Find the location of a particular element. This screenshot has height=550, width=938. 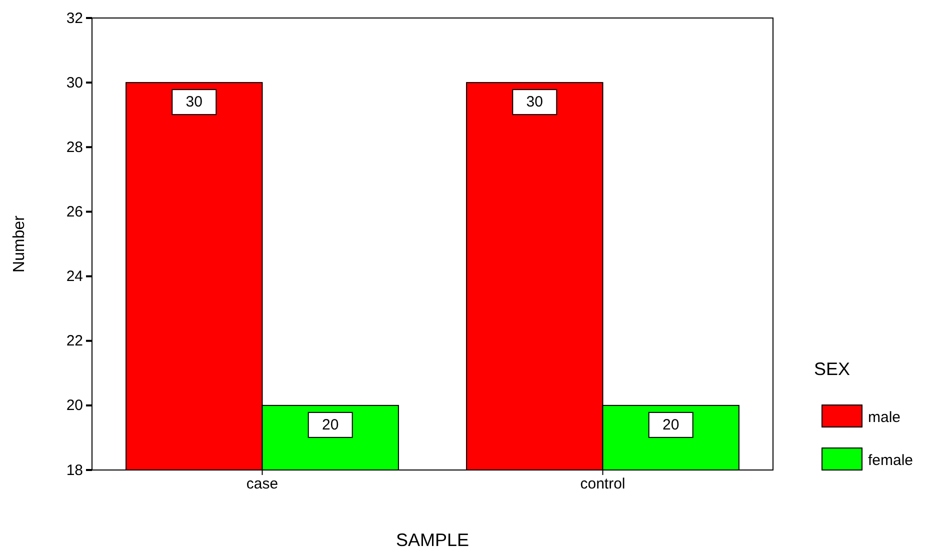

y-tick-label: 22 is located at coordinates (74, 341).